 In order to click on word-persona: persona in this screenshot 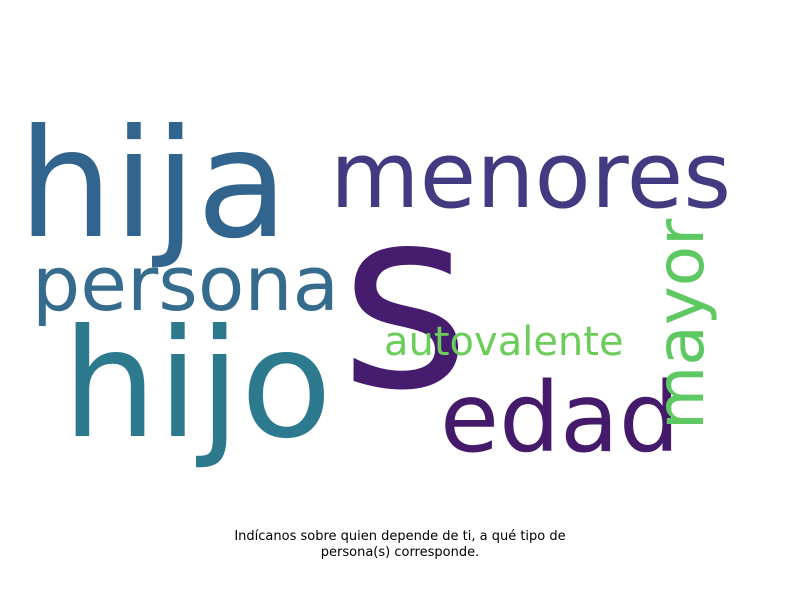, I will do `click(186, 283)`.